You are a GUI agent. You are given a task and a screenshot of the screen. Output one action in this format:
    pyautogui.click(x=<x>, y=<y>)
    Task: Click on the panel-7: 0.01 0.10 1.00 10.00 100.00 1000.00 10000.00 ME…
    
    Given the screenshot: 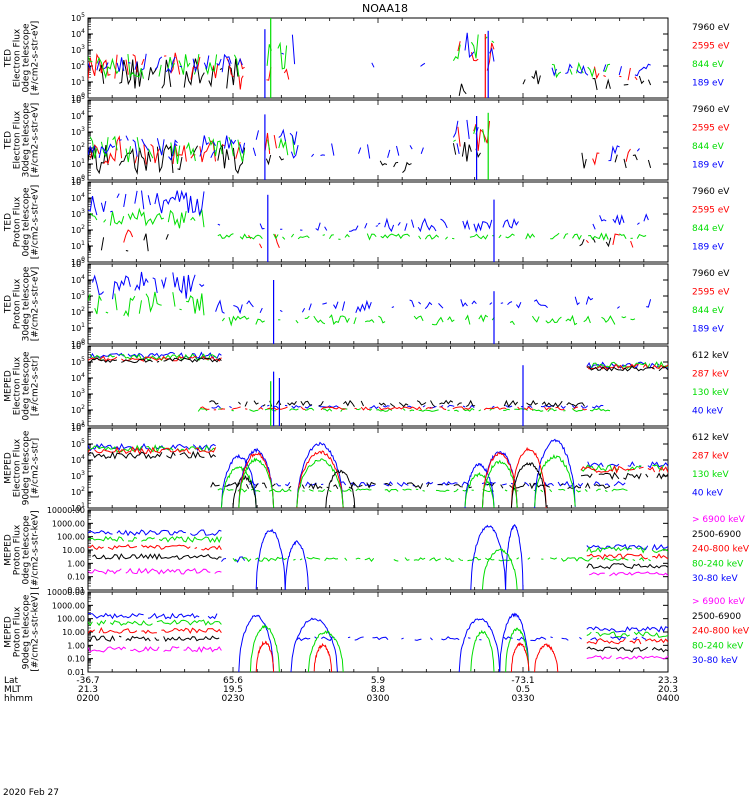 What is the action you would take?
    pyautogui.click(x=377, y=550)
    